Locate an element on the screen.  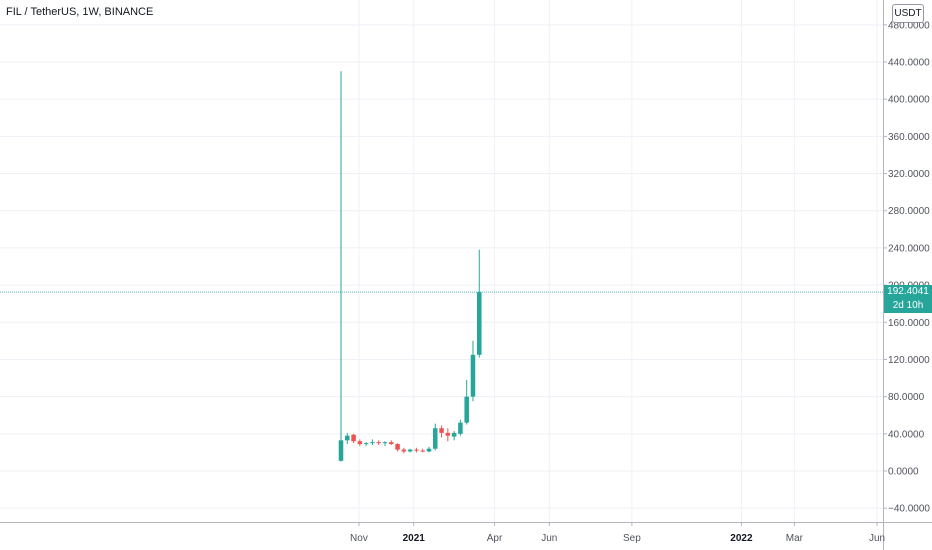
price-axis-label: 120.0000 is located at coordinates (909, 360).